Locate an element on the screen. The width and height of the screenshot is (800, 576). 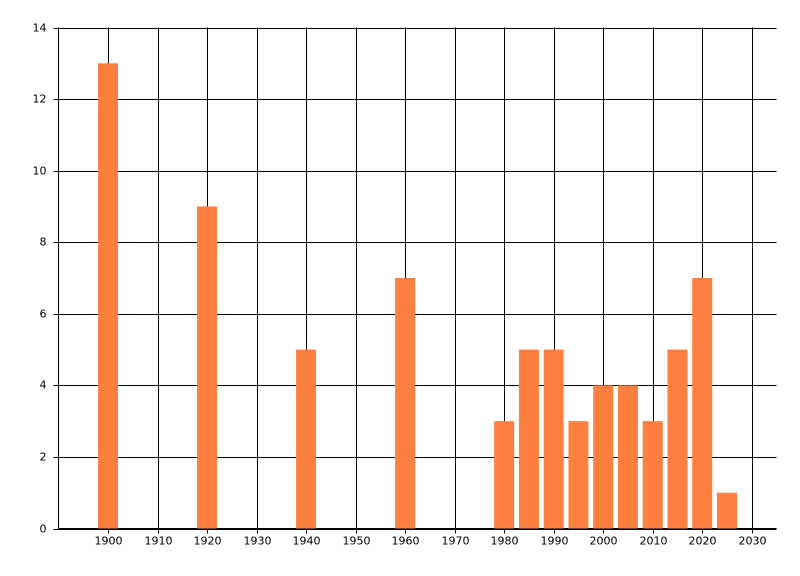
x-tick-label: 1970 is located at coordinates (456, 541).